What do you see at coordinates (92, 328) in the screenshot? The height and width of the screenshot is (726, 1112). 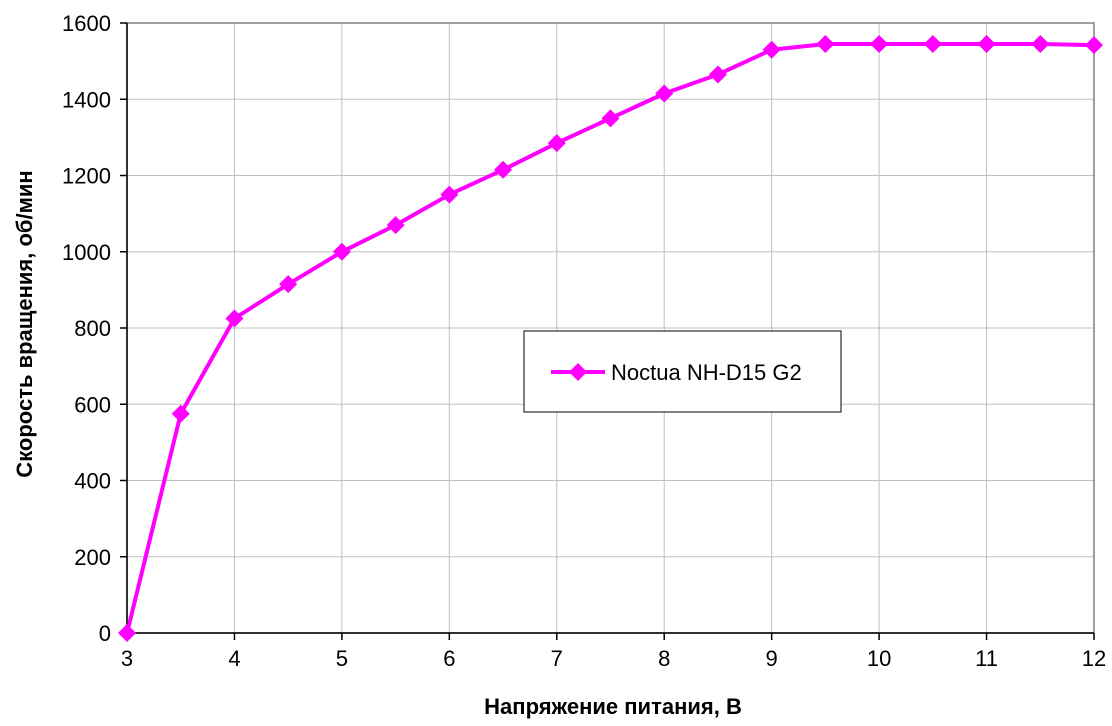 I see `y-tick-label: 800` at bounding box center [92, 328].